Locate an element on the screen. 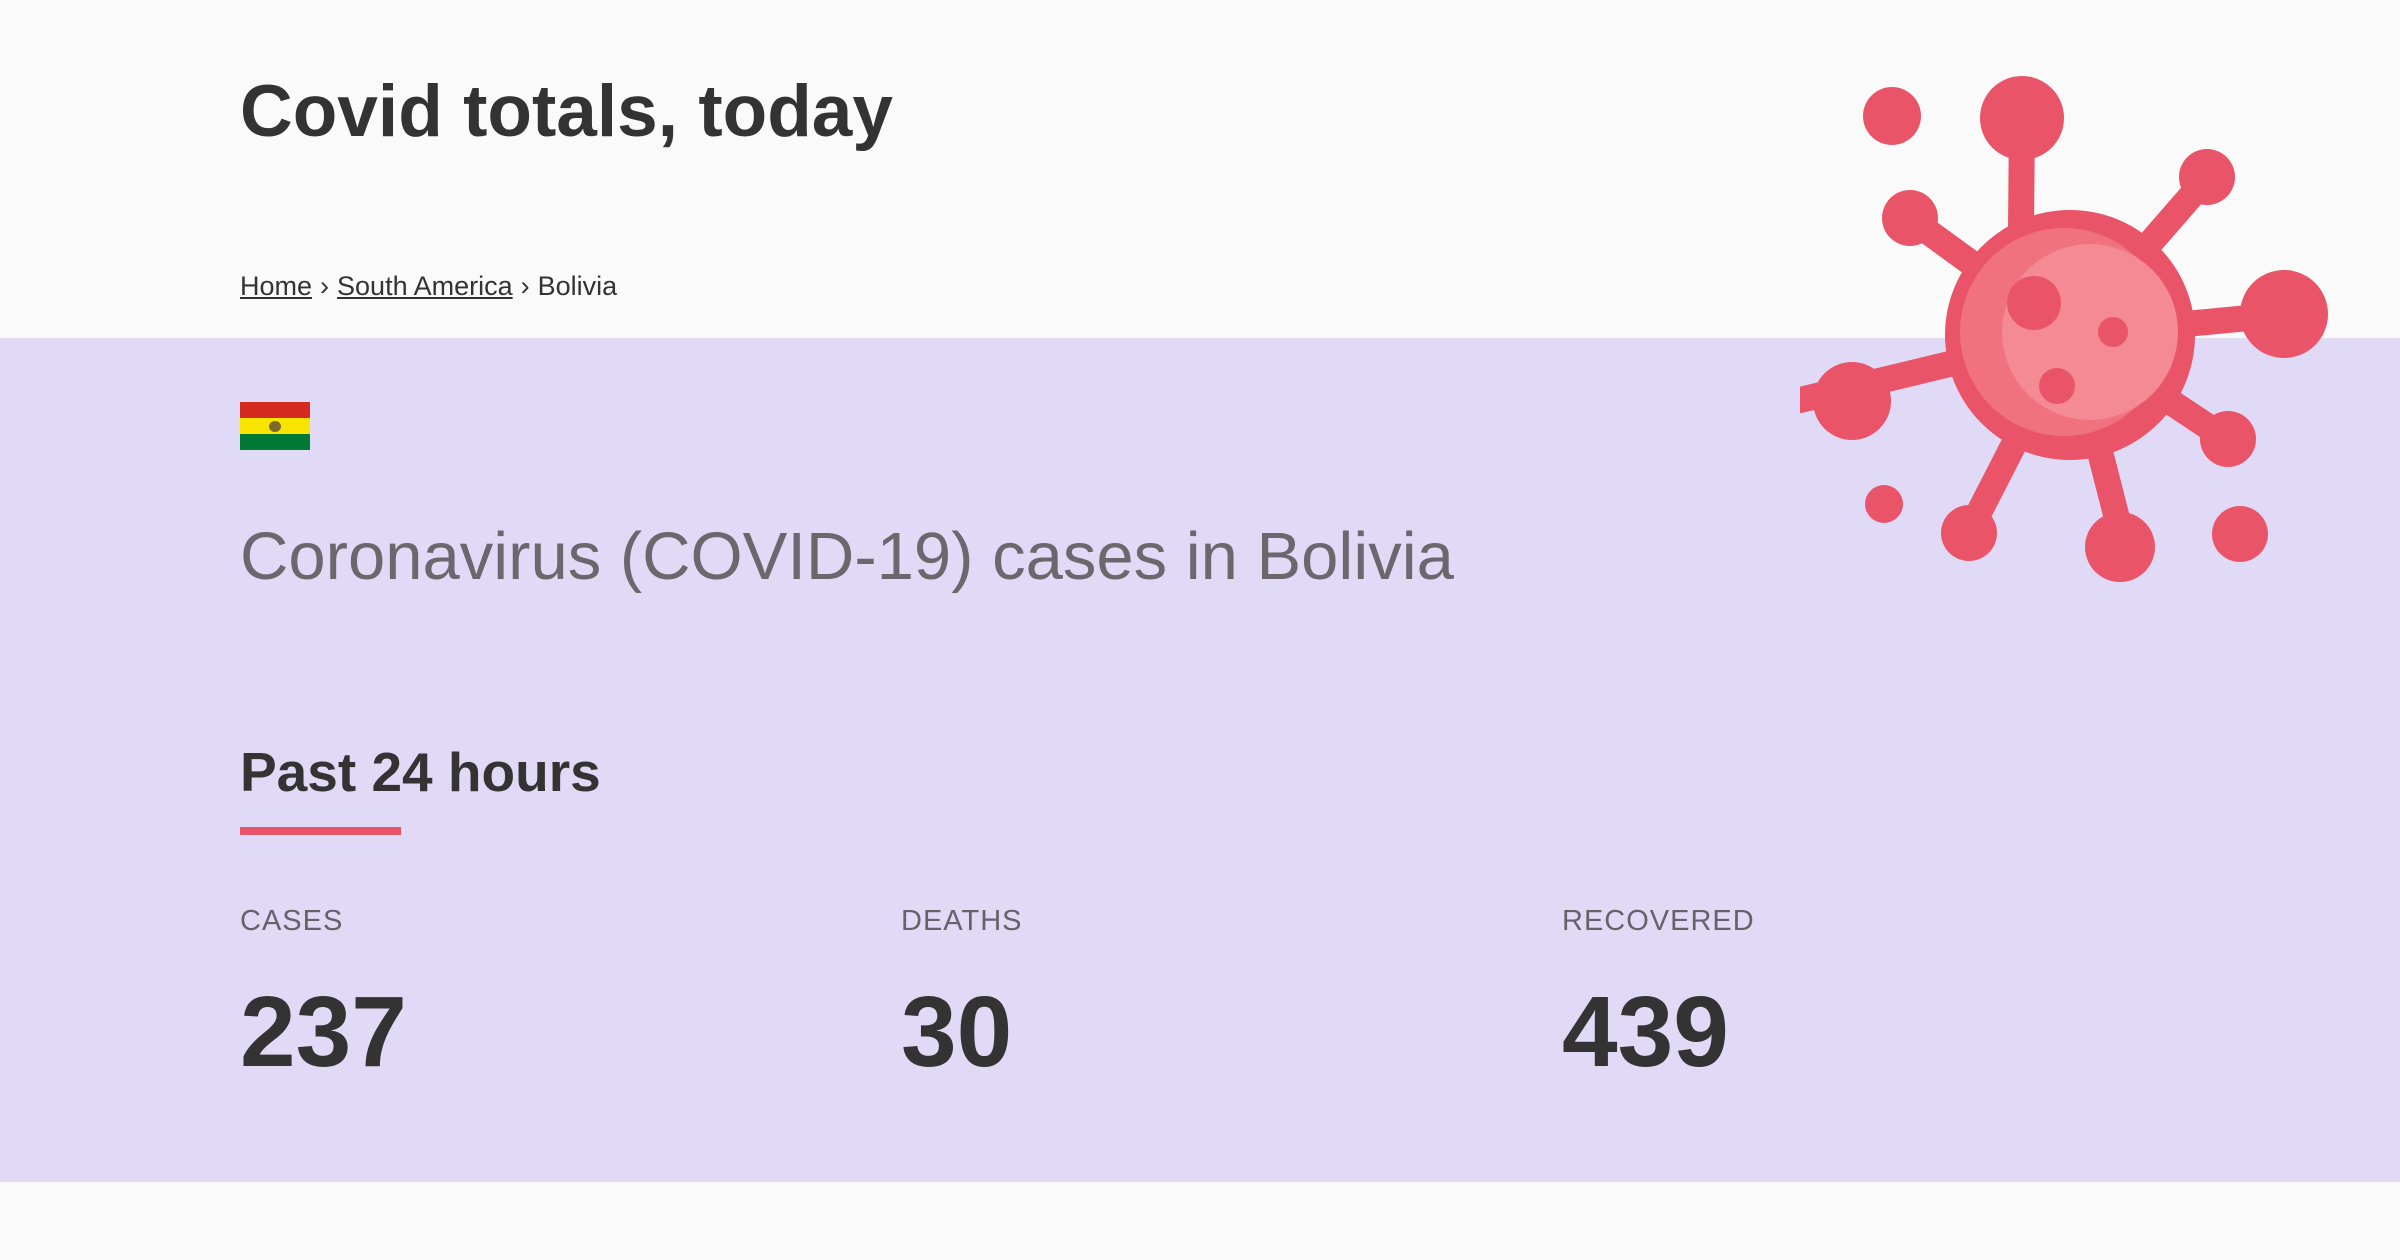 This screenshot has height=1260, width=2400. stat-recovered: RECOVERED 439 is located at coordinates (1812, 993).